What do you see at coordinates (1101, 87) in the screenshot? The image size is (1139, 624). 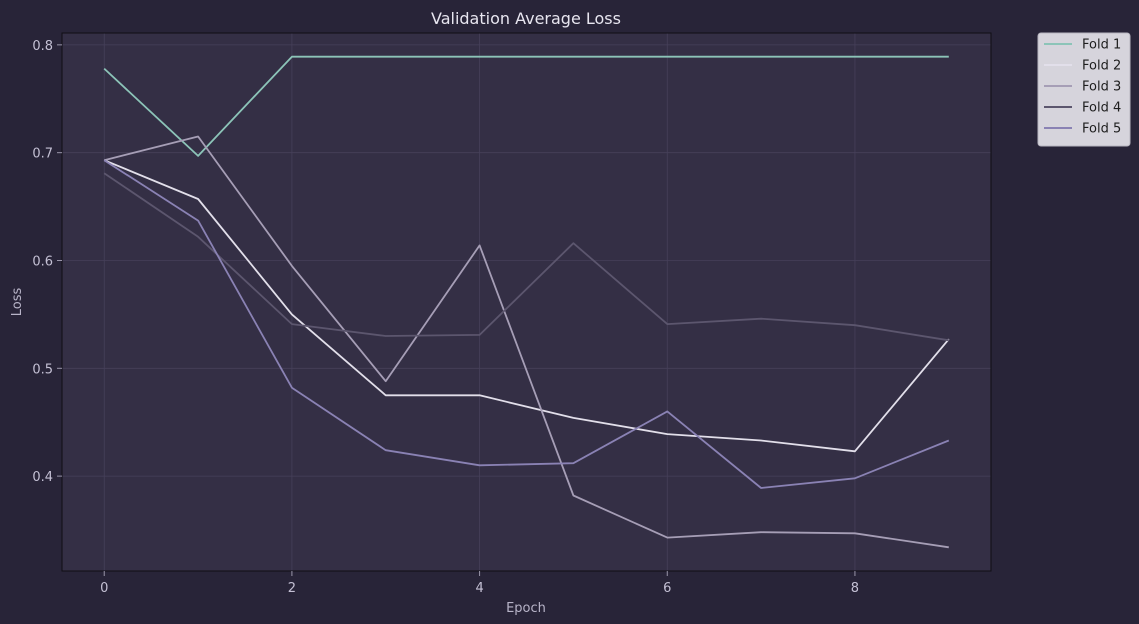 I see `legend-label: Fold 3` at bounding box center [1101, 87].